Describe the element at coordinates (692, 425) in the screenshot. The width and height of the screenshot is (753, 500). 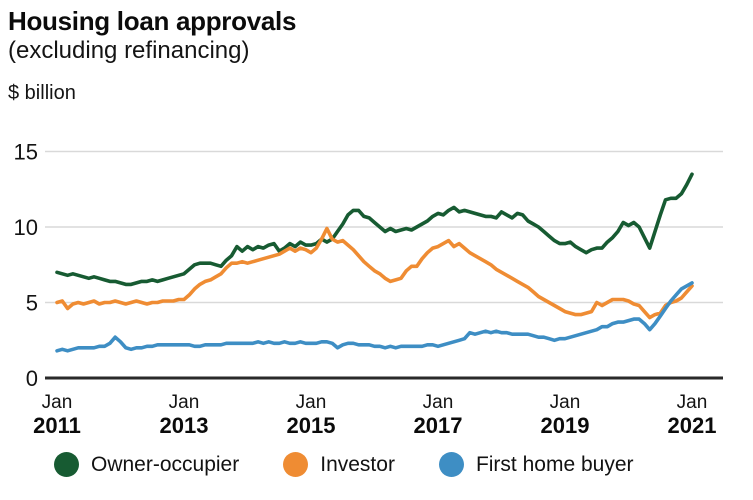
I see `x-tick-label-year: 2021` at that location.